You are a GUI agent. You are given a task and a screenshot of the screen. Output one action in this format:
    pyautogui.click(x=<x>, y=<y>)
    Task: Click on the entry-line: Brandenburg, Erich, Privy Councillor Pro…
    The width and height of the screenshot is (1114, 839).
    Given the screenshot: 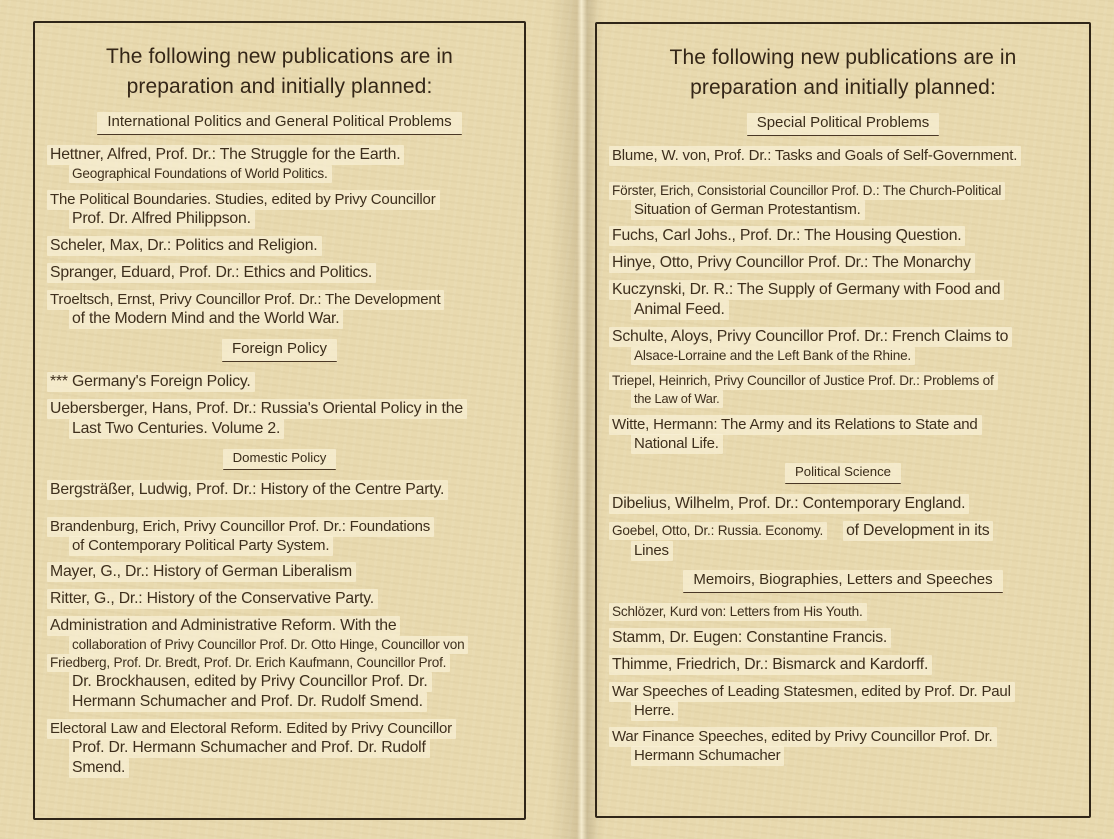 What is the action you would take?
    pyautogui.click(x=279, y=527)
    